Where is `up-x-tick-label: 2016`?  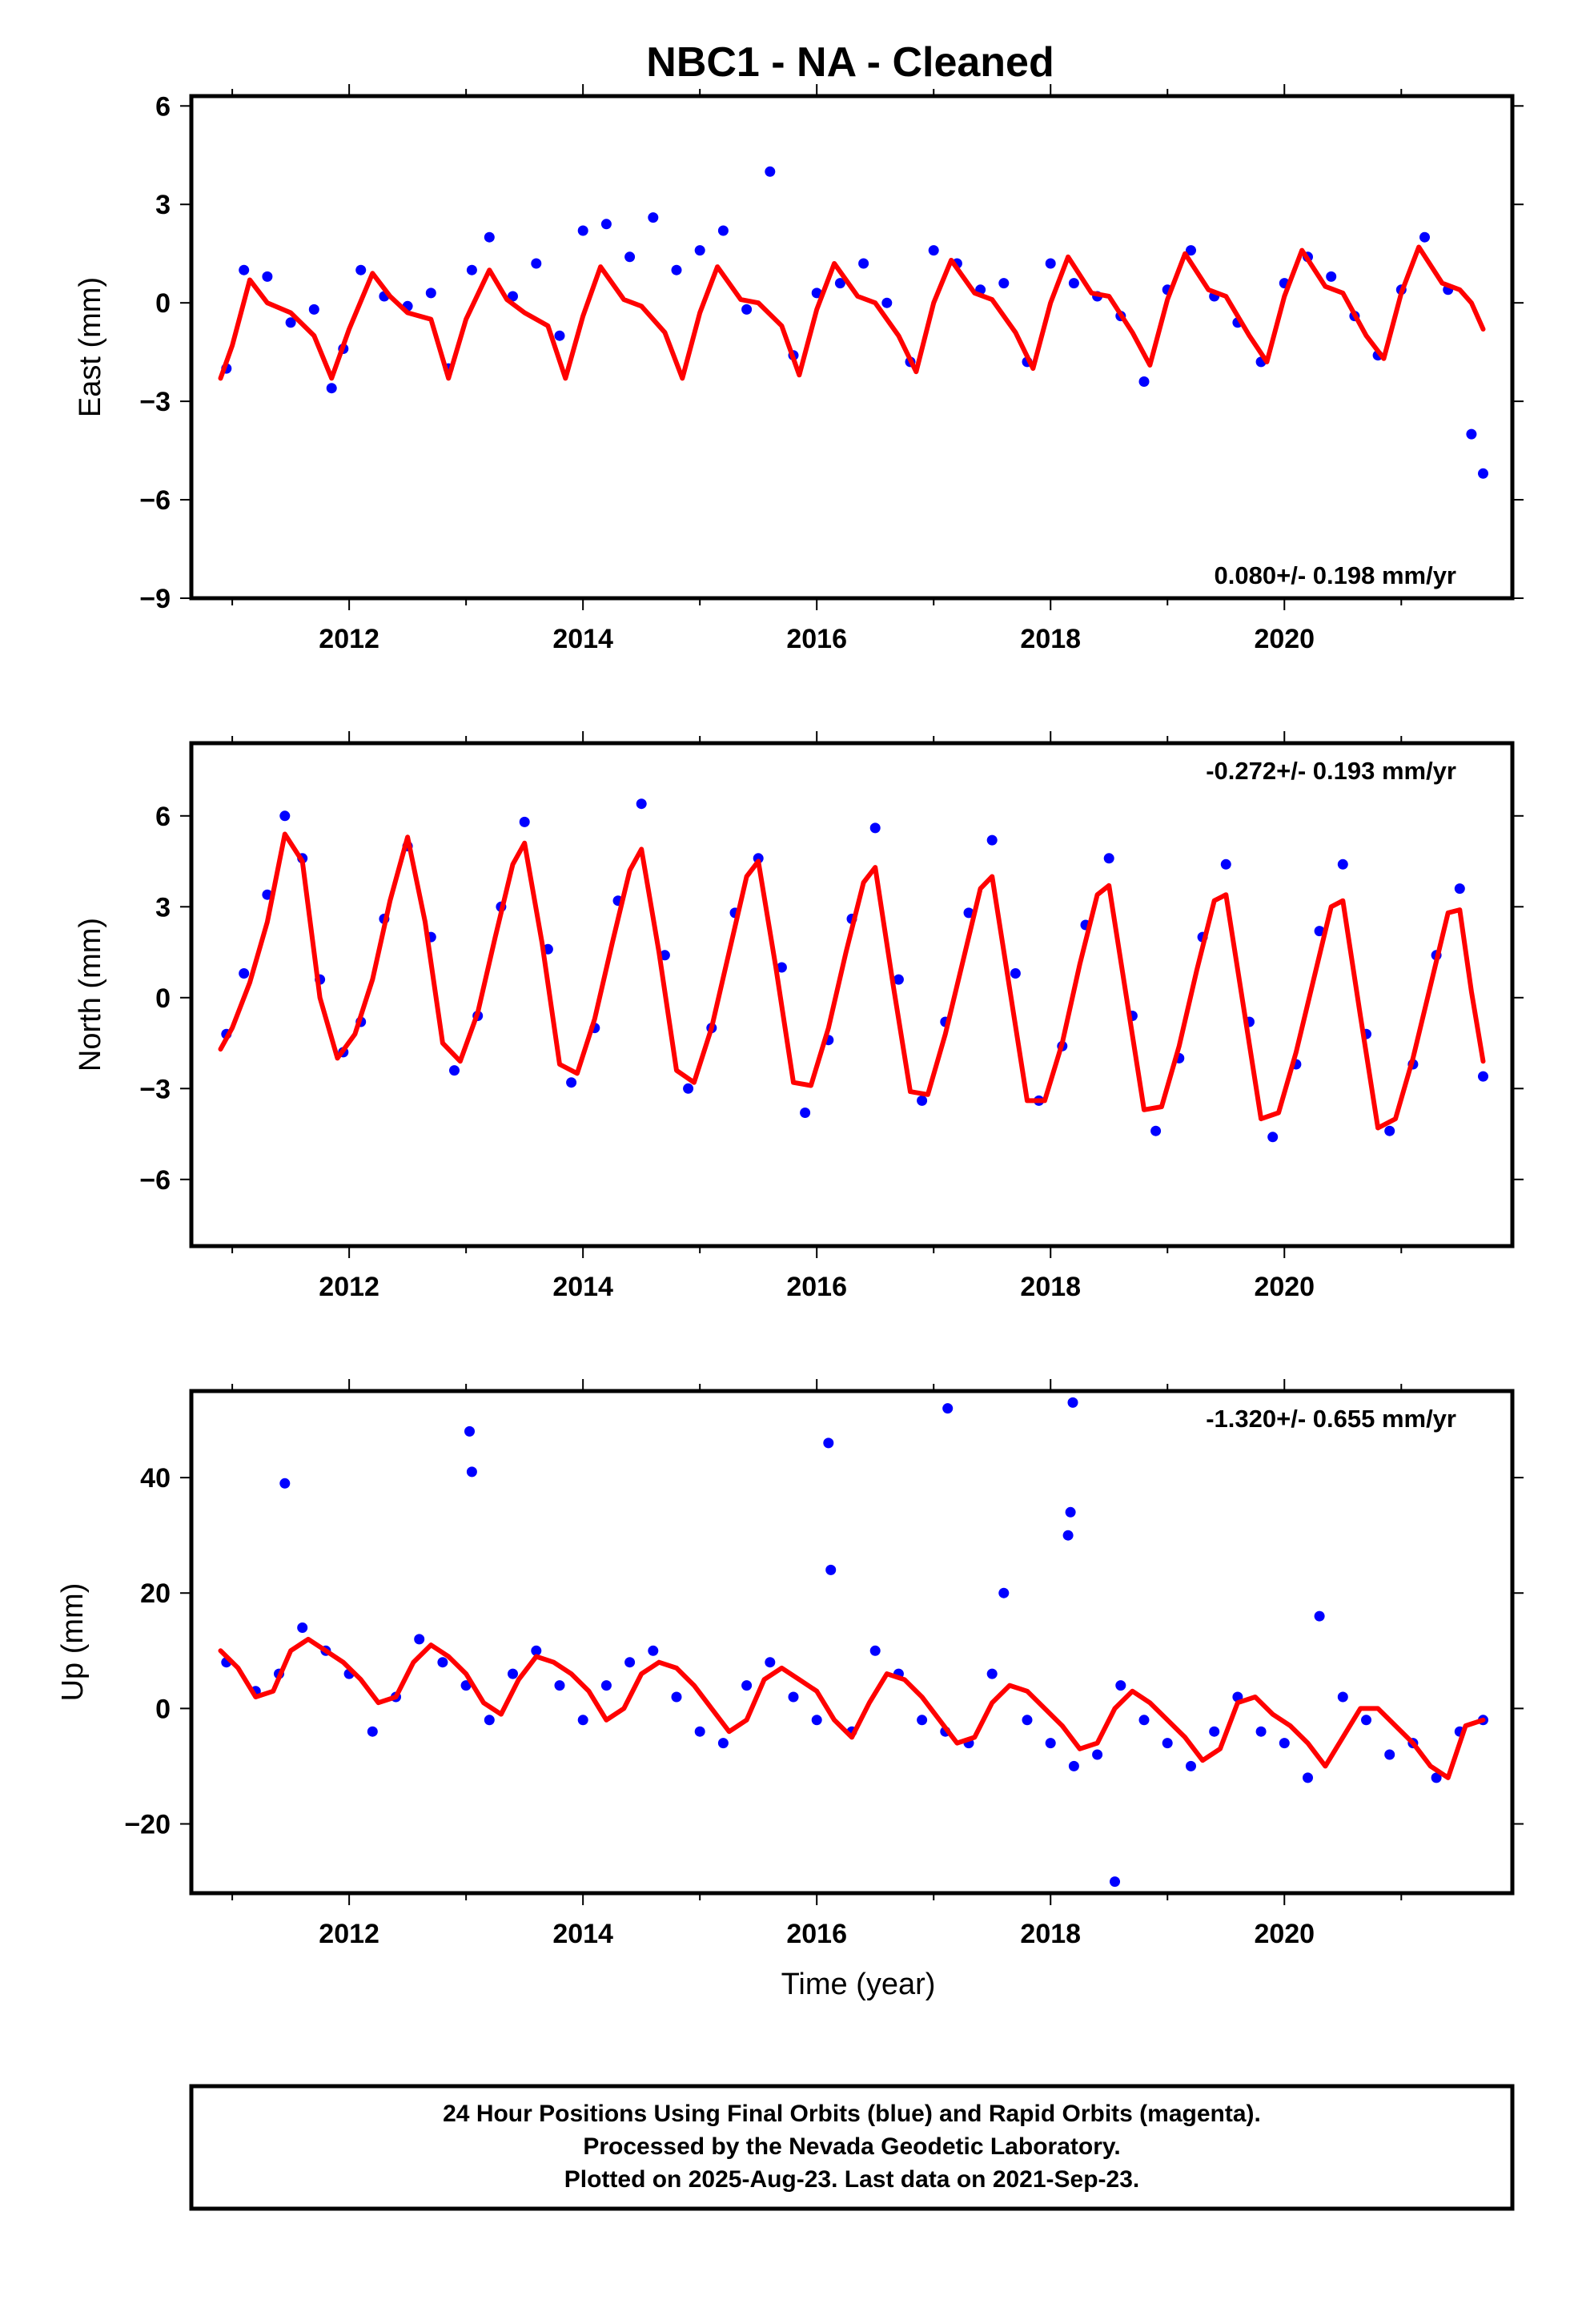 up-x-tick-label: 2016 is located at coordinates (817, 1934).